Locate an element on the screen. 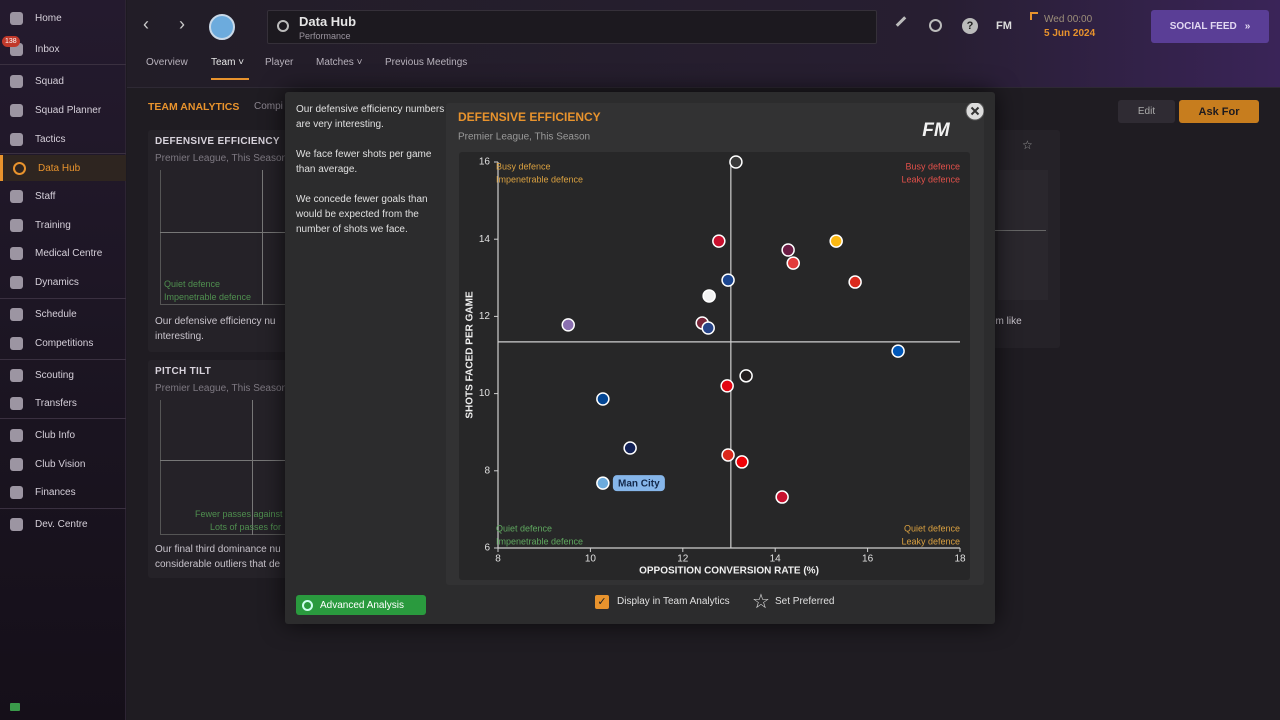  tab: Overview is located at coordinates (167, 62).